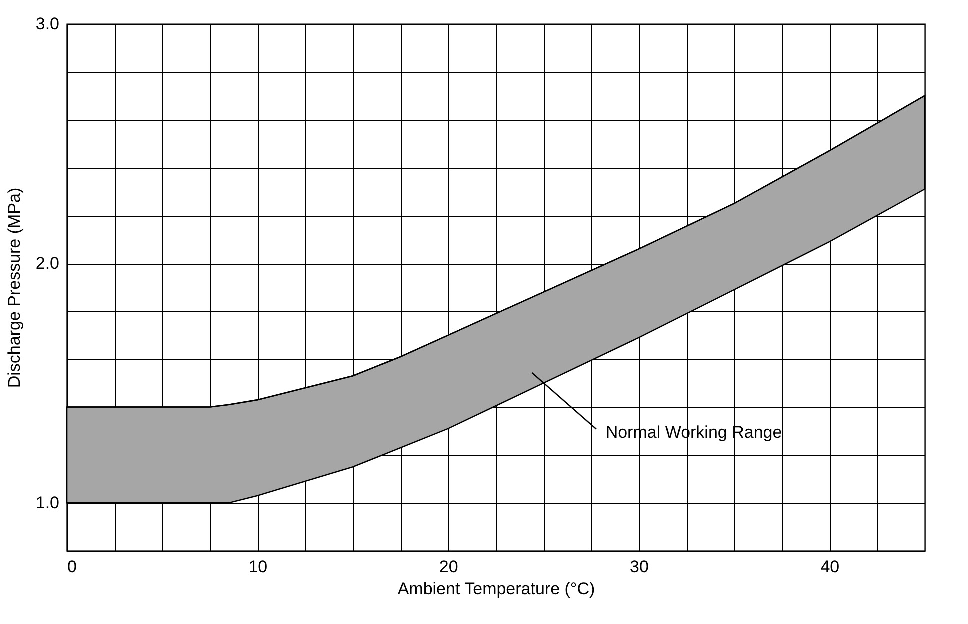  What do you see at coordinates (48, 264) in the screenshot?
I see `y-tick-label: 2.0` at bounding box center [48, 264].